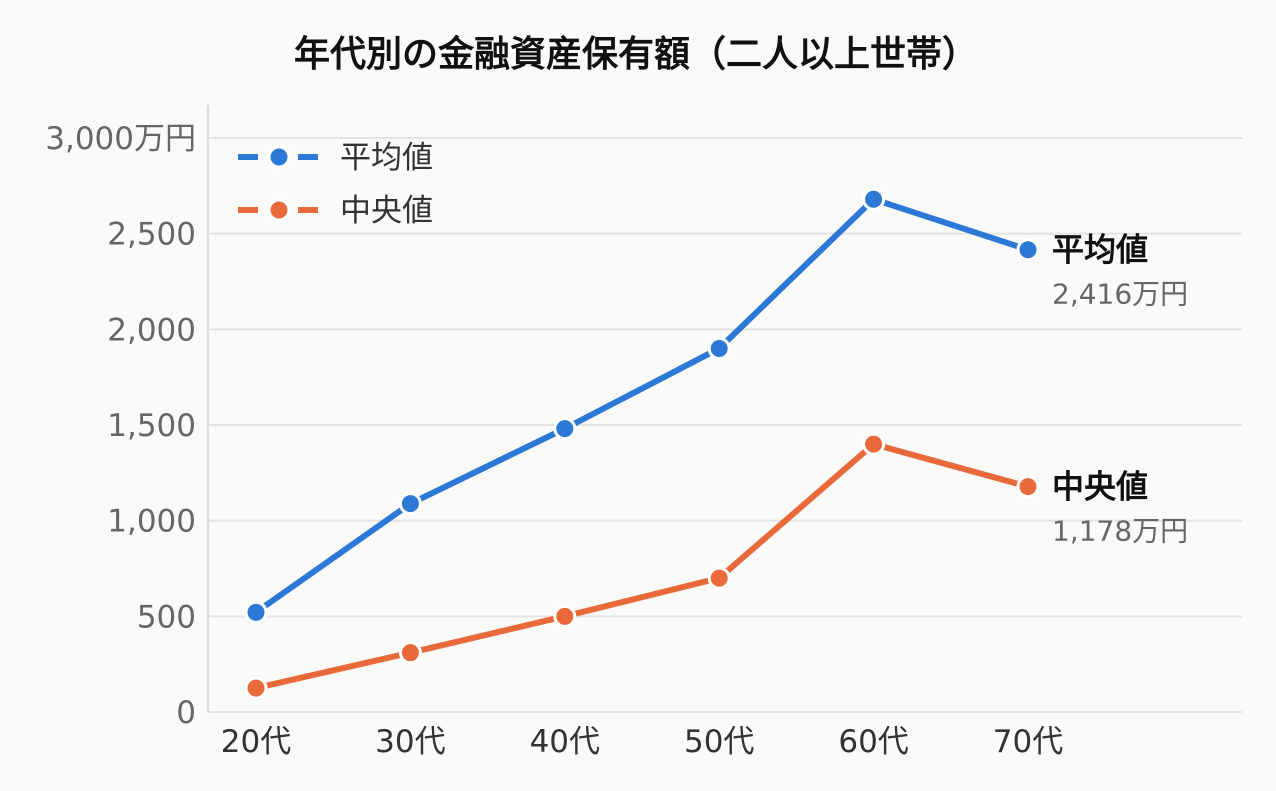 This screenshot has height=791, width=1276. What do you see at coordinates (151, 522) in the screenshot?
I see `y-tick-label: 1,000` at bounding box center [151, 522].